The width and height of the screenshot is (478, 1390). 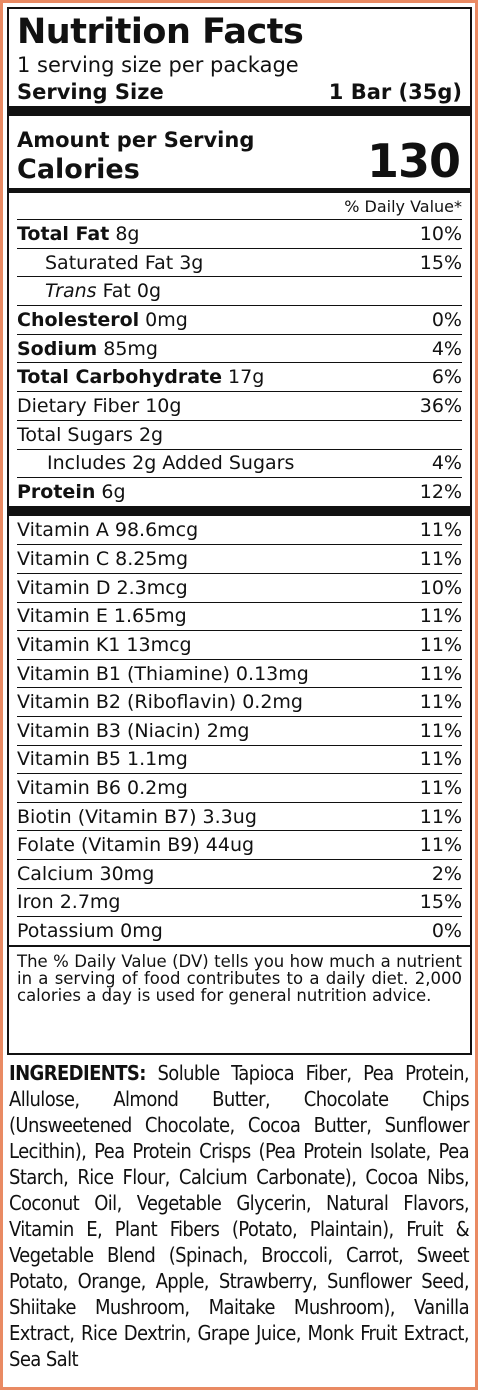 What do you see at coordinates (446, 377) in the screenshot?
I see `nutrient-dv: 6%` at bounding box center [446, 377].